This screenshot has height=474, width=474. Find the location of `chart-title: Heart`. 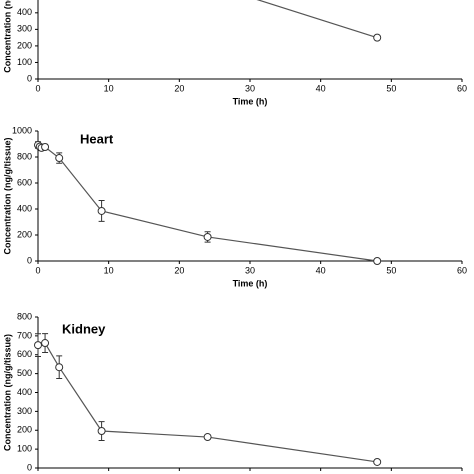

chart-title: Heart is located at coordinates (97, 138).